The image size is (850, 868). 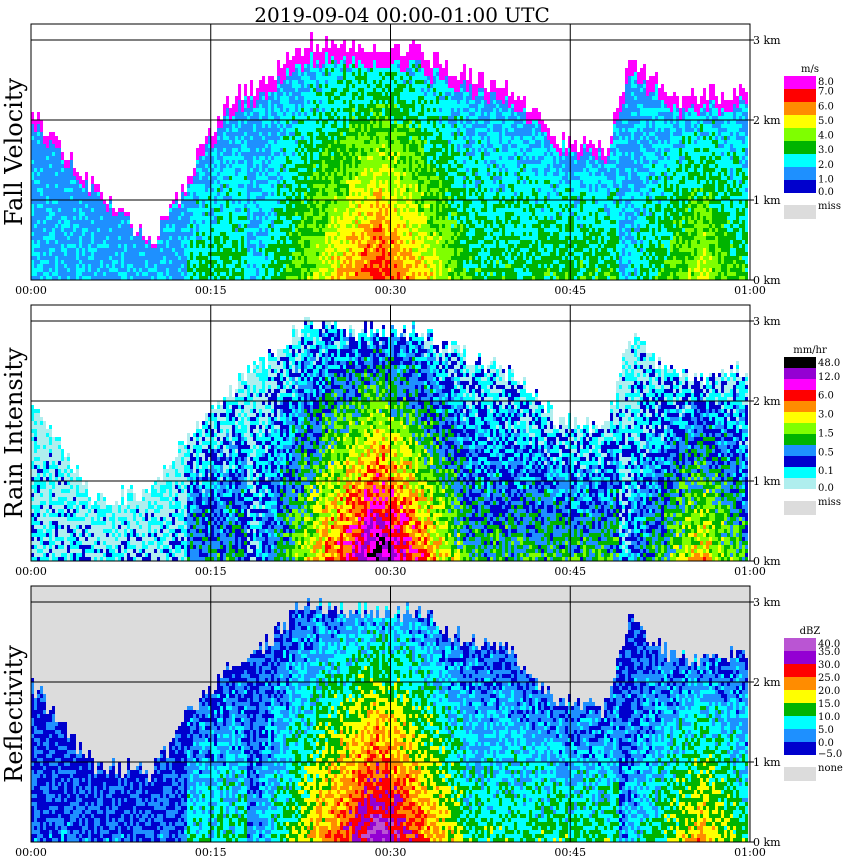 I want to click on legend-label: 35.0, so click(x=829, y=652).